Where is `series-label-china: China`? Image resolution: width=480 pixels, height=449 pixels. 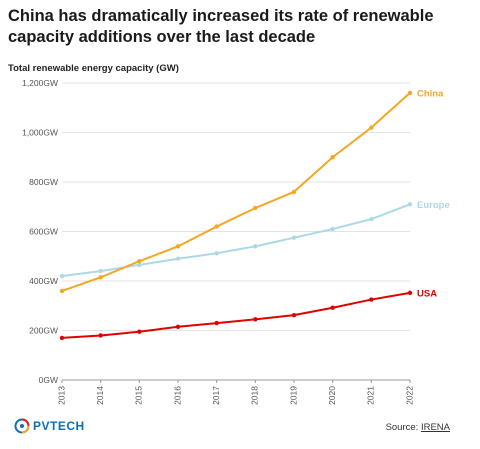 series-label-china: China is located at coordinates (430, 93).